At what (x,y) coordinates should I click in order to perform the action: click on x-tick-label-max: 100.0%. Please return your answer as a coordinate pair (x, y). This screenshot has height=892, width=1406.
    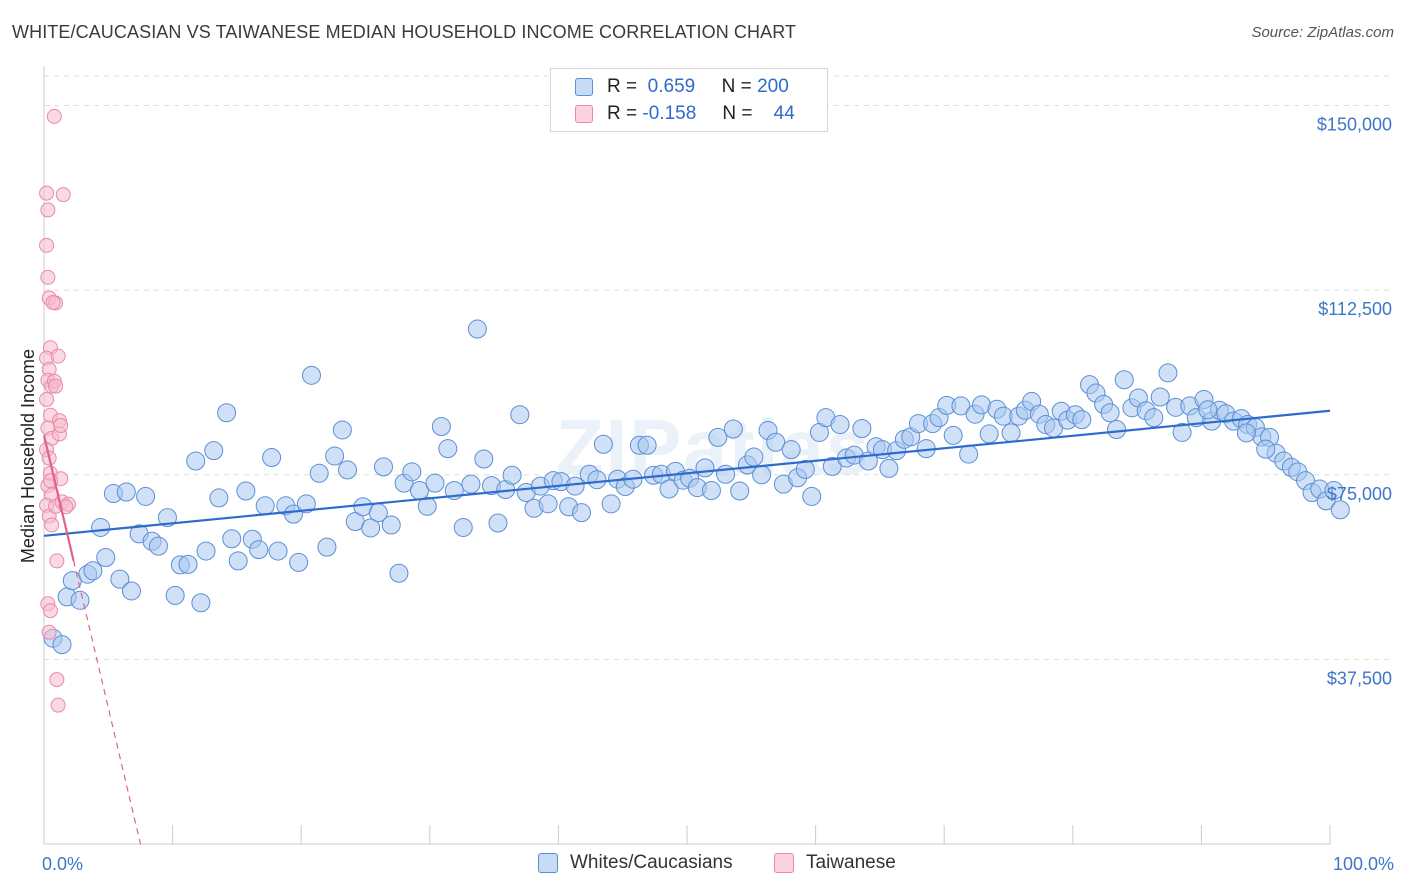
    Looking at the image, I should click on (1363, 864).